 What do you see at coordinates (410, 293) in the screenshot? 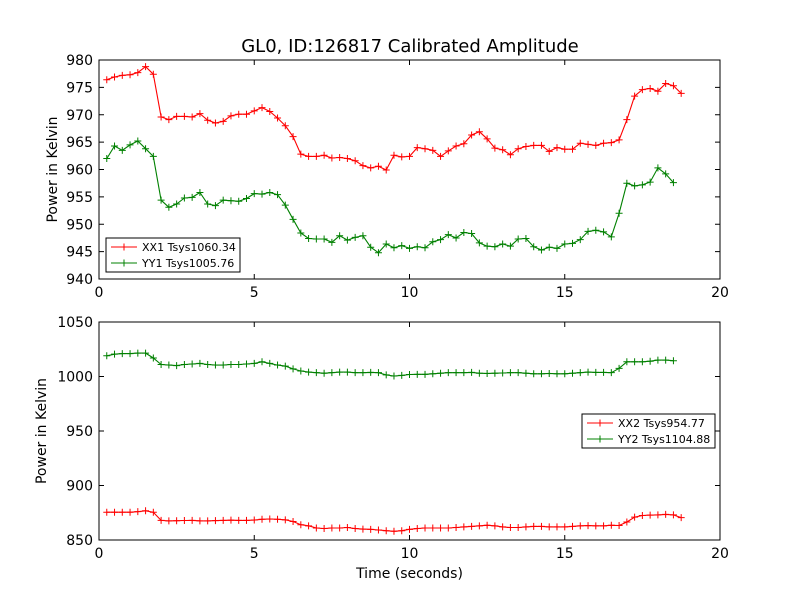
I see `top-x-tick-label: 10` at bounding box center [410, 293].